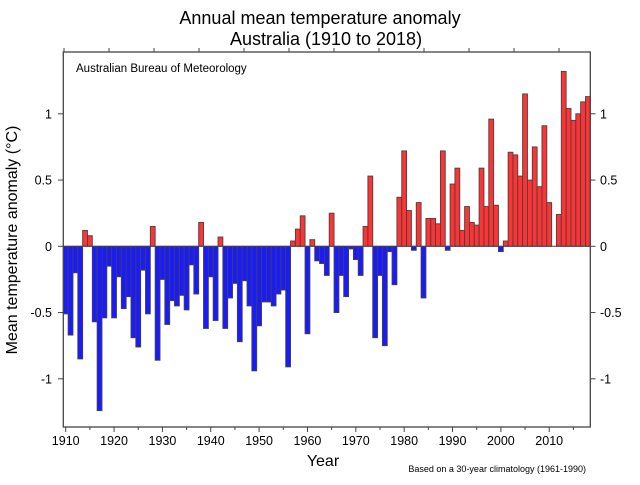 The height and width of the screenshot is (485, 640). What do you see at coordinates (356, 441) in the screenshot?
I see `x-tick-label: 1970` at bounding box center [356, 441].